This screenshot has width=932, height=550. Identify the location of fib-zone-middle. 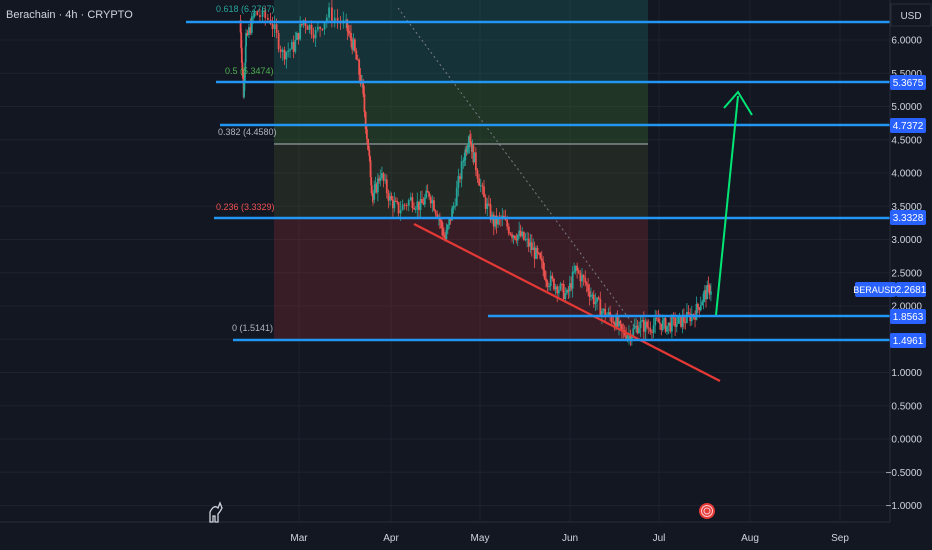
(461, 181).